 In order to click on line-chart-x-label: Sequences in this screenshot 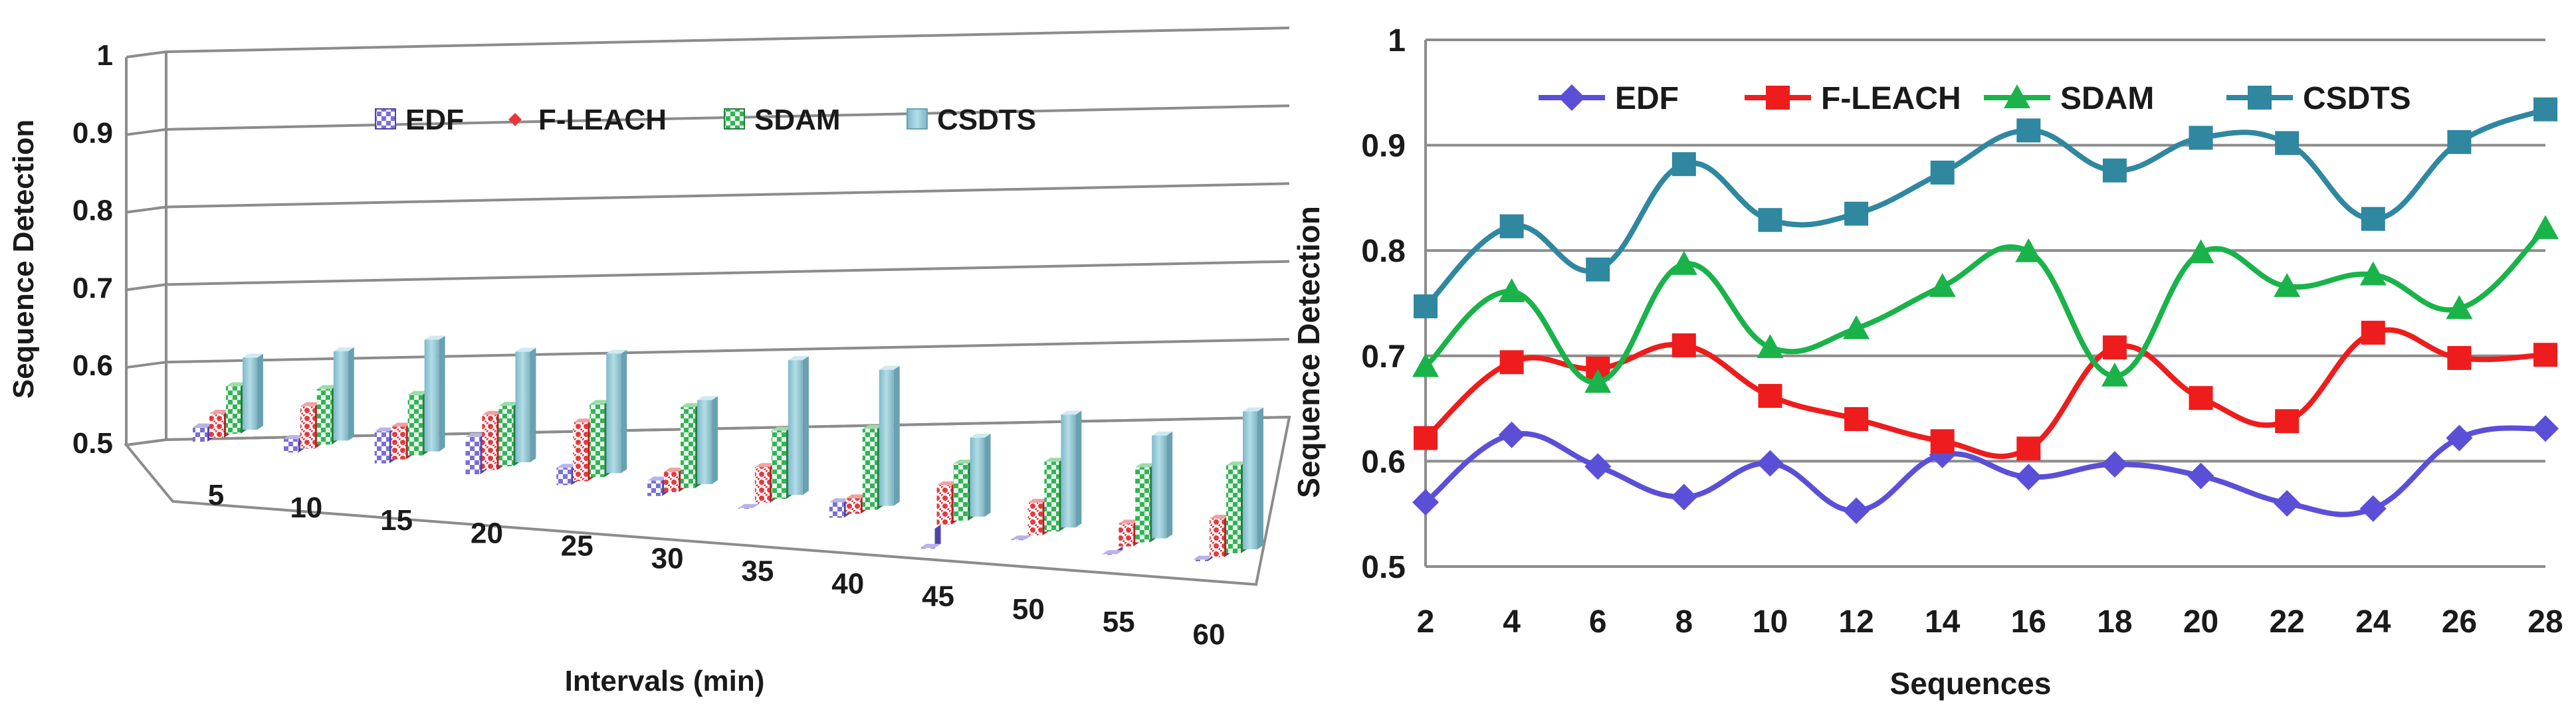, I will do `click(1971, 683)`.